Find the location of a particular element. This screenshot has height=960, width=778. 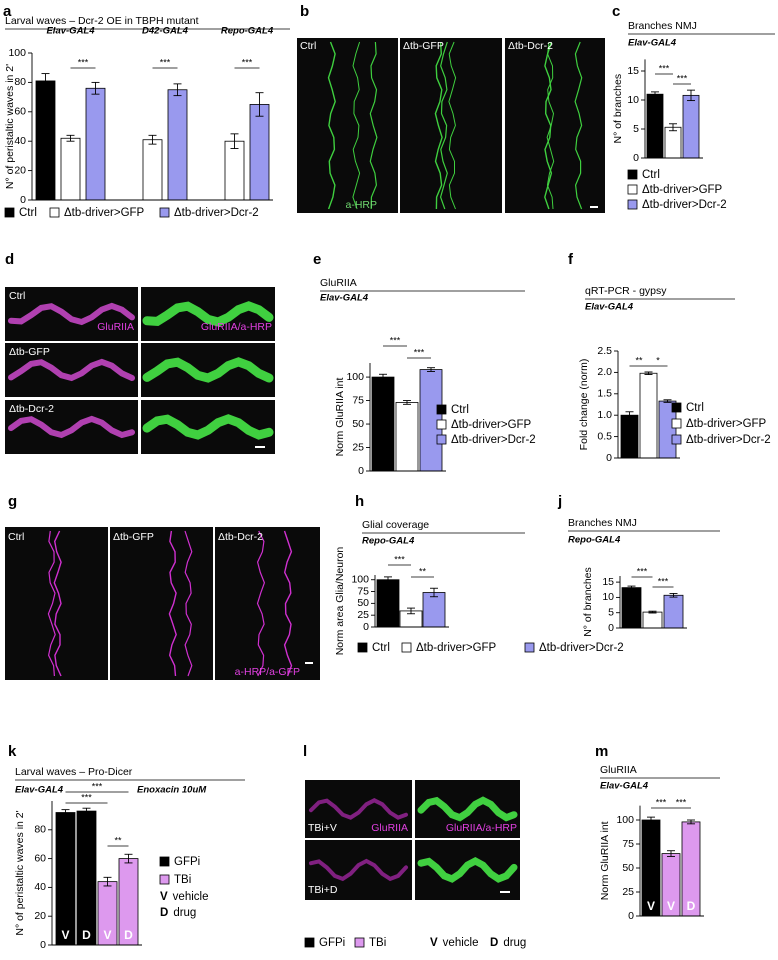

significance-label: ** is located at coordinates (118, 840).